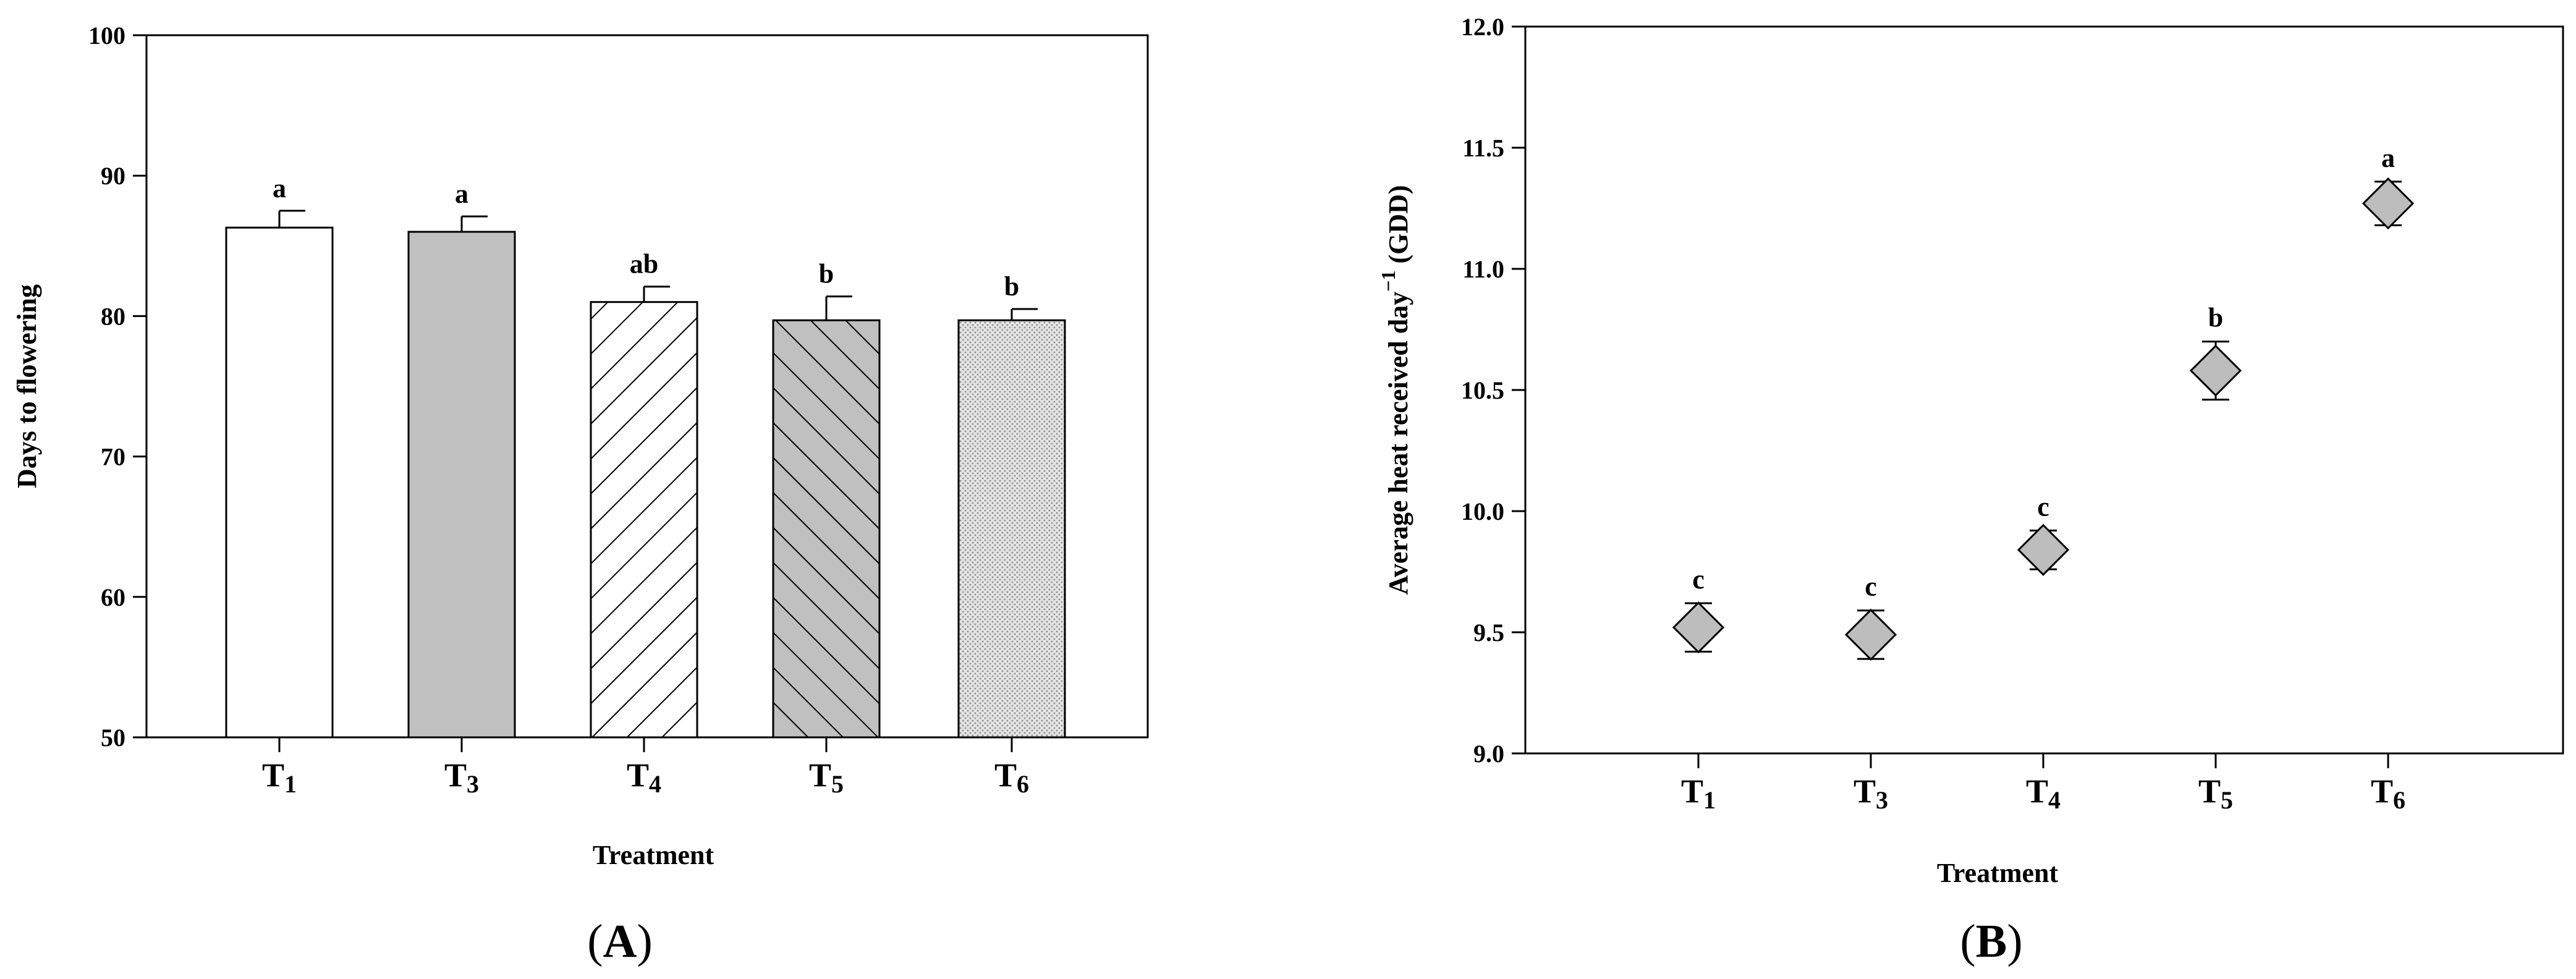 The width and height of the screenshot is (2576, 979). I want to click on y-tick-label: 10.0, so click(1482, 512).